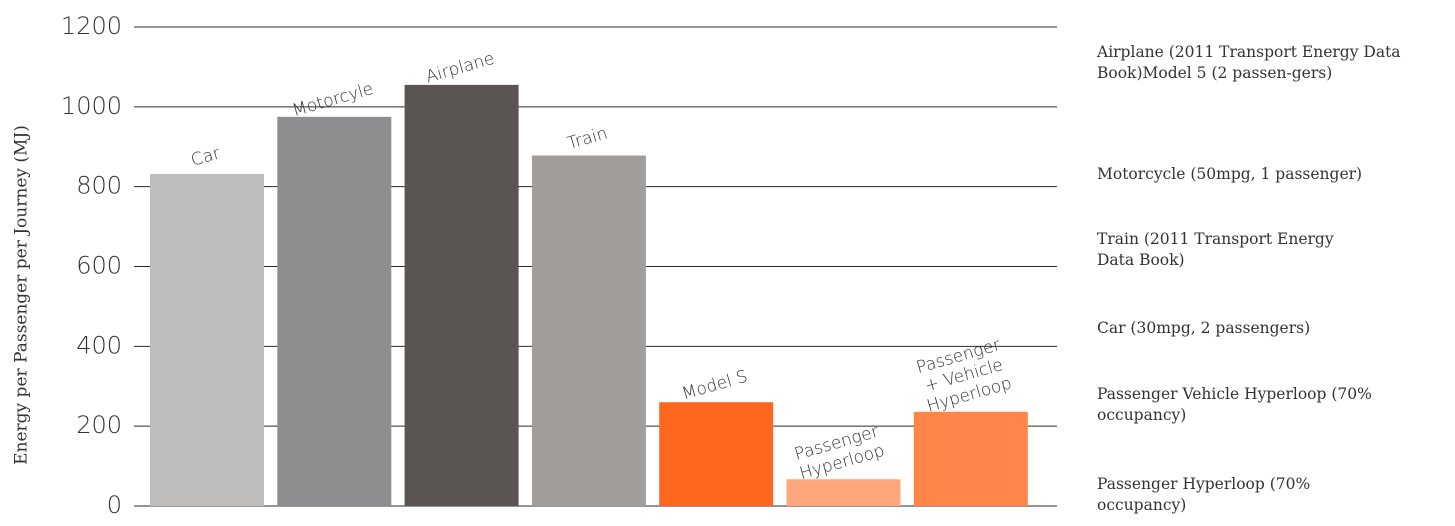 The height and width of the screenshot is (526, 1455). Describe the element at coordinates (587, 138) in the screenshot. I see `bar-label: Train` at that location.